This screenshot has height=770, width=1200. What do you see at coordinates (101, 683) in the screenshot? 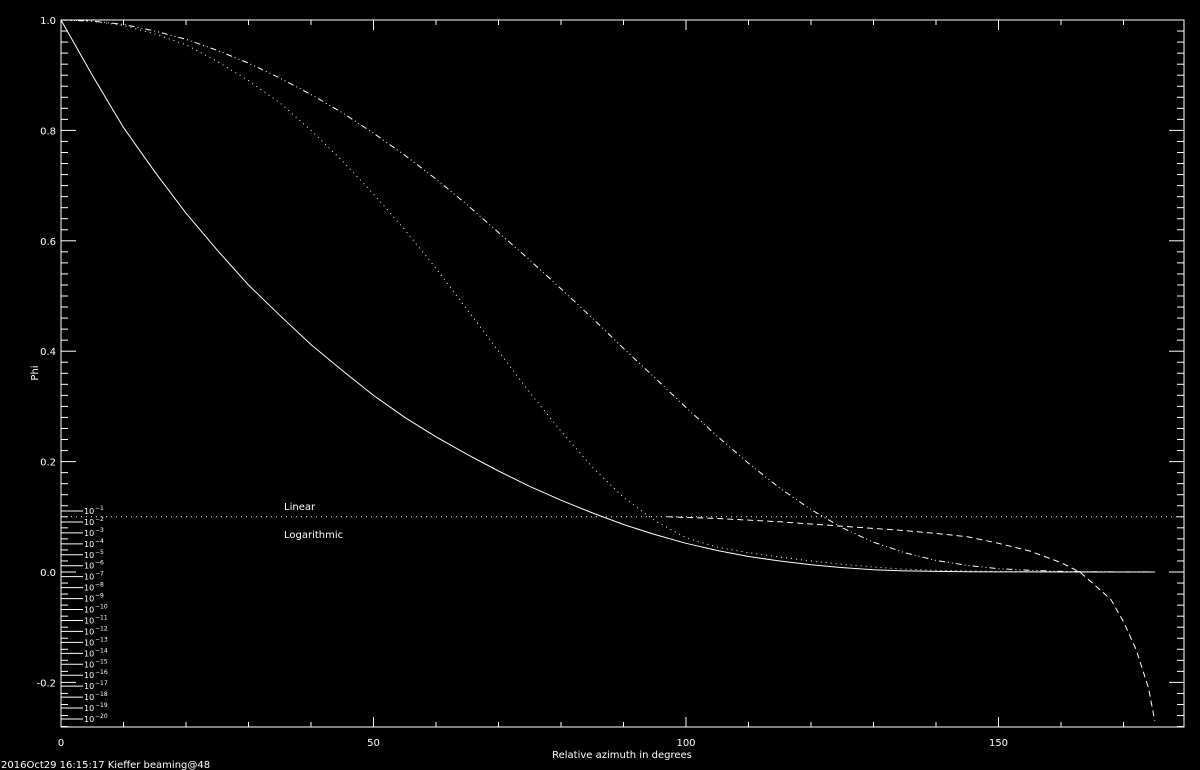
I see `log-tick-exponent: −17` at bounding box center [101, 683].